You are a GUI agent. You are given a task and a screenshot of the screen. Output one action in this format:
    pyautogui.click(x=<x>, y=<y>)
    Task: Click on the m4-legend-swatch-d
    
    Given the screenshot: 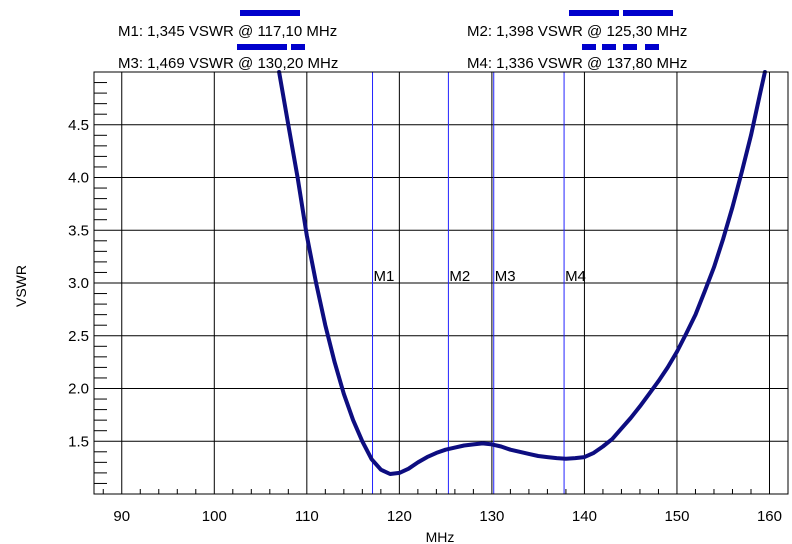 What is the action you would take?
    pyautogui.click(x=652, y=47)
    